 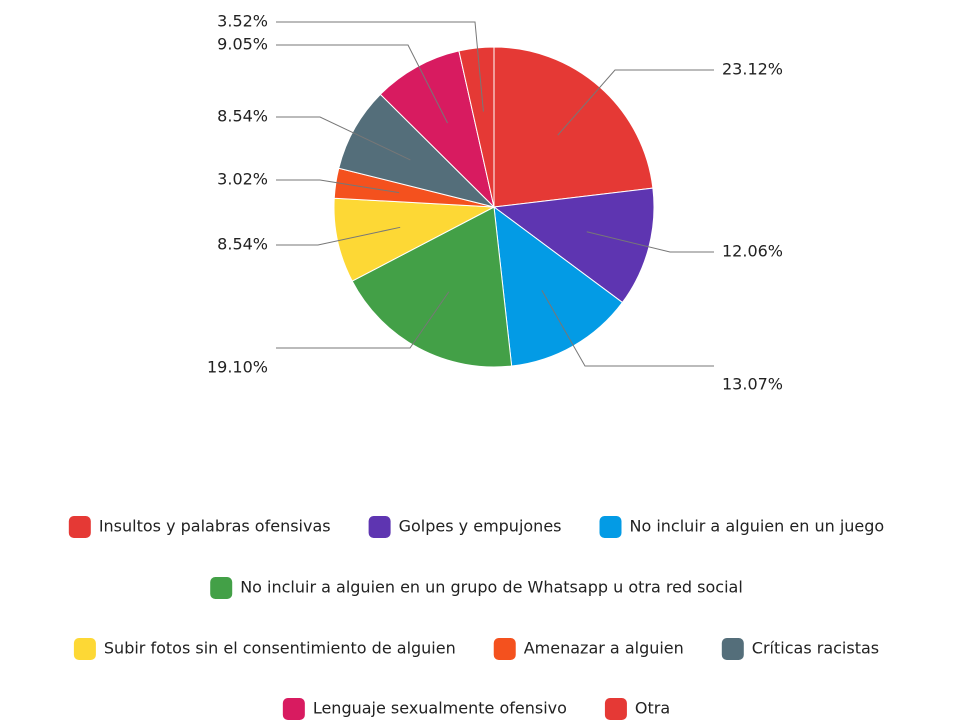 I want to click on legend-label: Otra, so click(x=652, y=708).